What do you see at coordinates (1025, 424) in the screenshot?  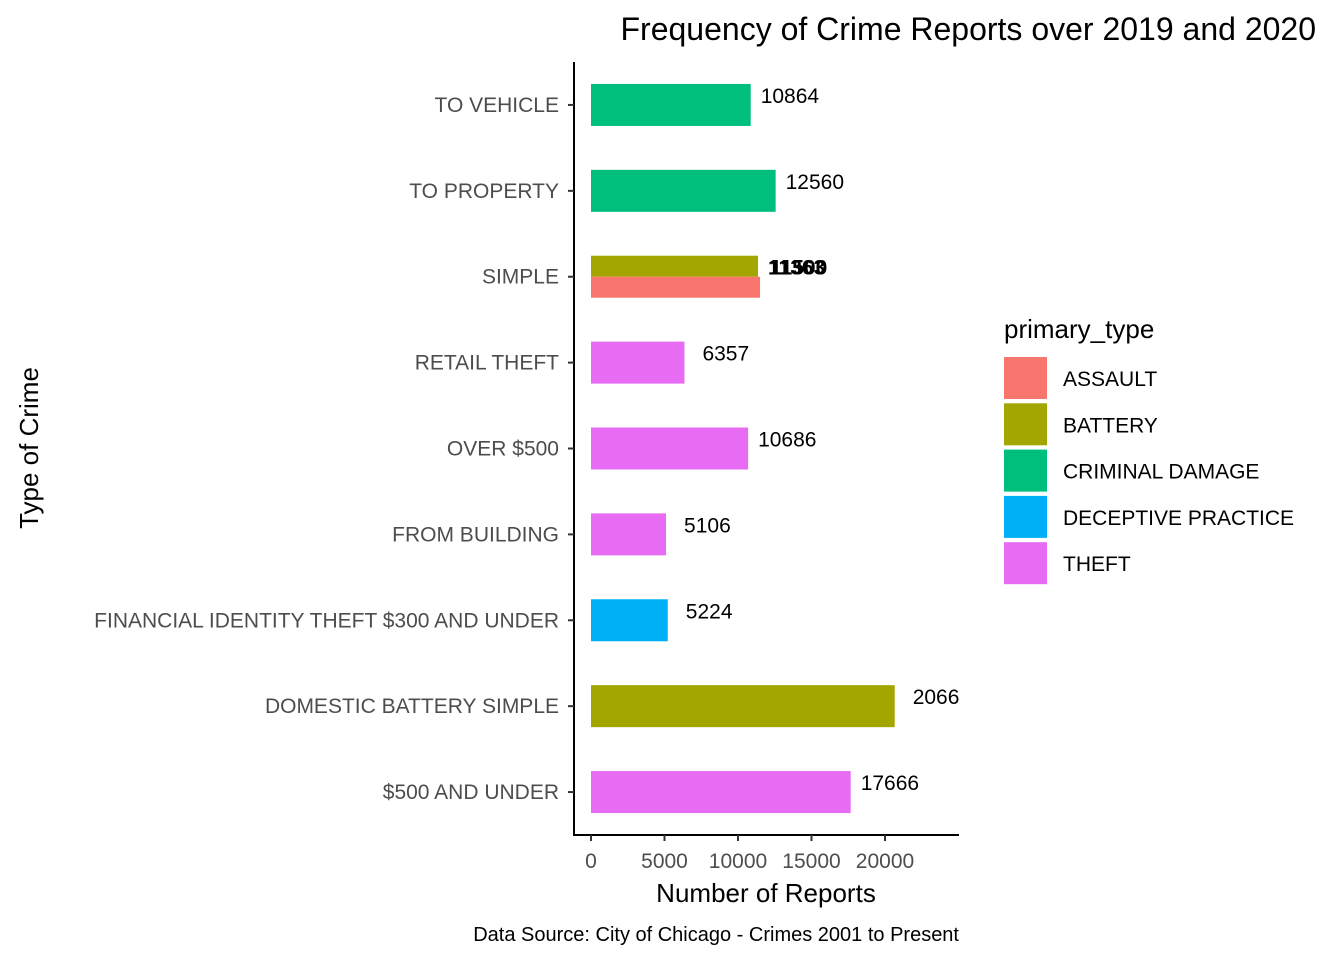 I see `legend-key-battery` at bounding box center [1025, 424].